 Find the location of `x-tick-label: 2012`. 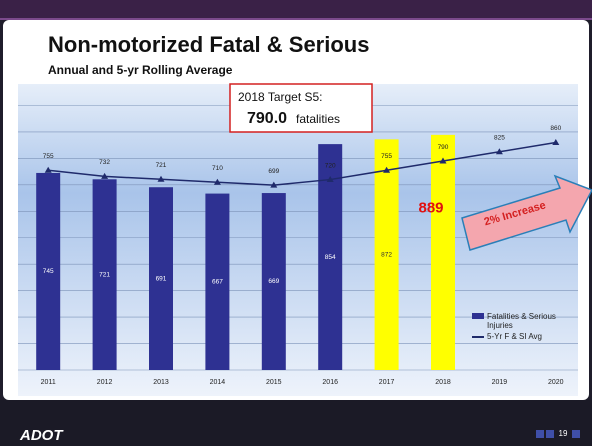

x-tick-label: 2012 is located at coordinates (105, 382).